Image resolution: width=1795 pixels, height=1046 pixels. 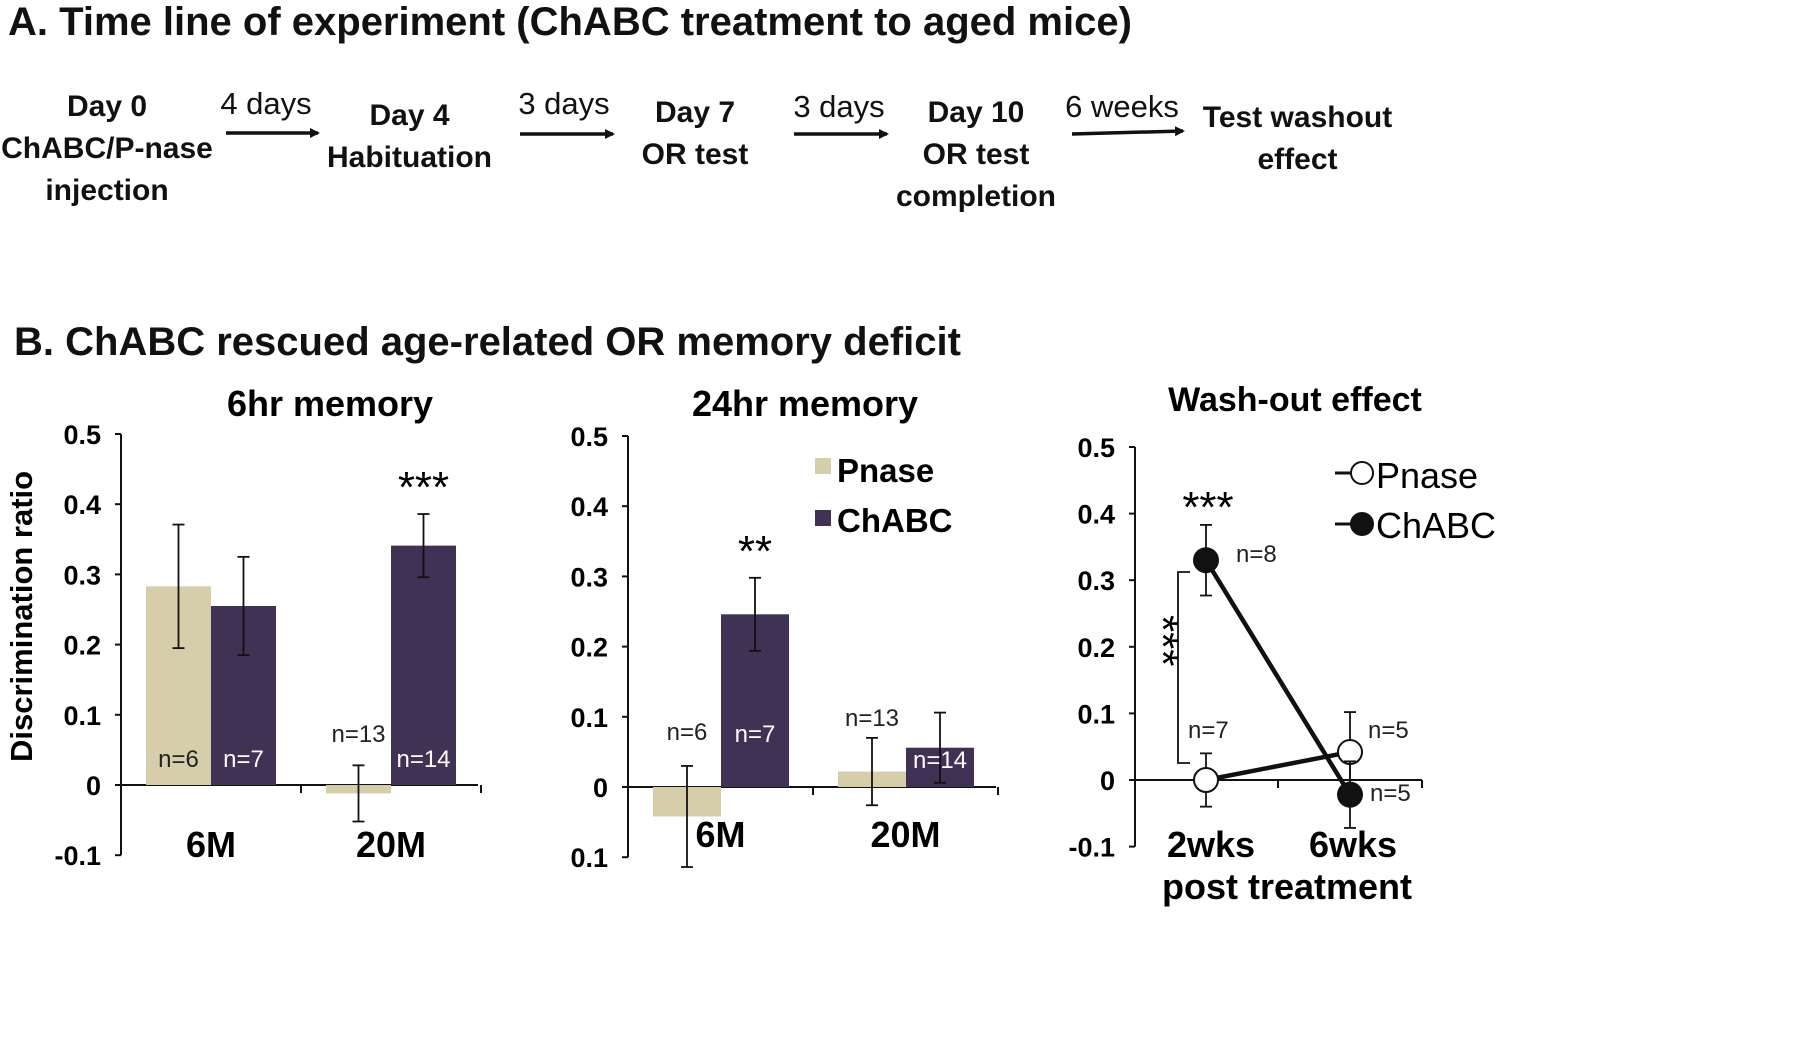 What do you see at coordinates (1350, 794) in the screenshot?
I see `point-chabc-6wks` at bounding box center [1350, 794].